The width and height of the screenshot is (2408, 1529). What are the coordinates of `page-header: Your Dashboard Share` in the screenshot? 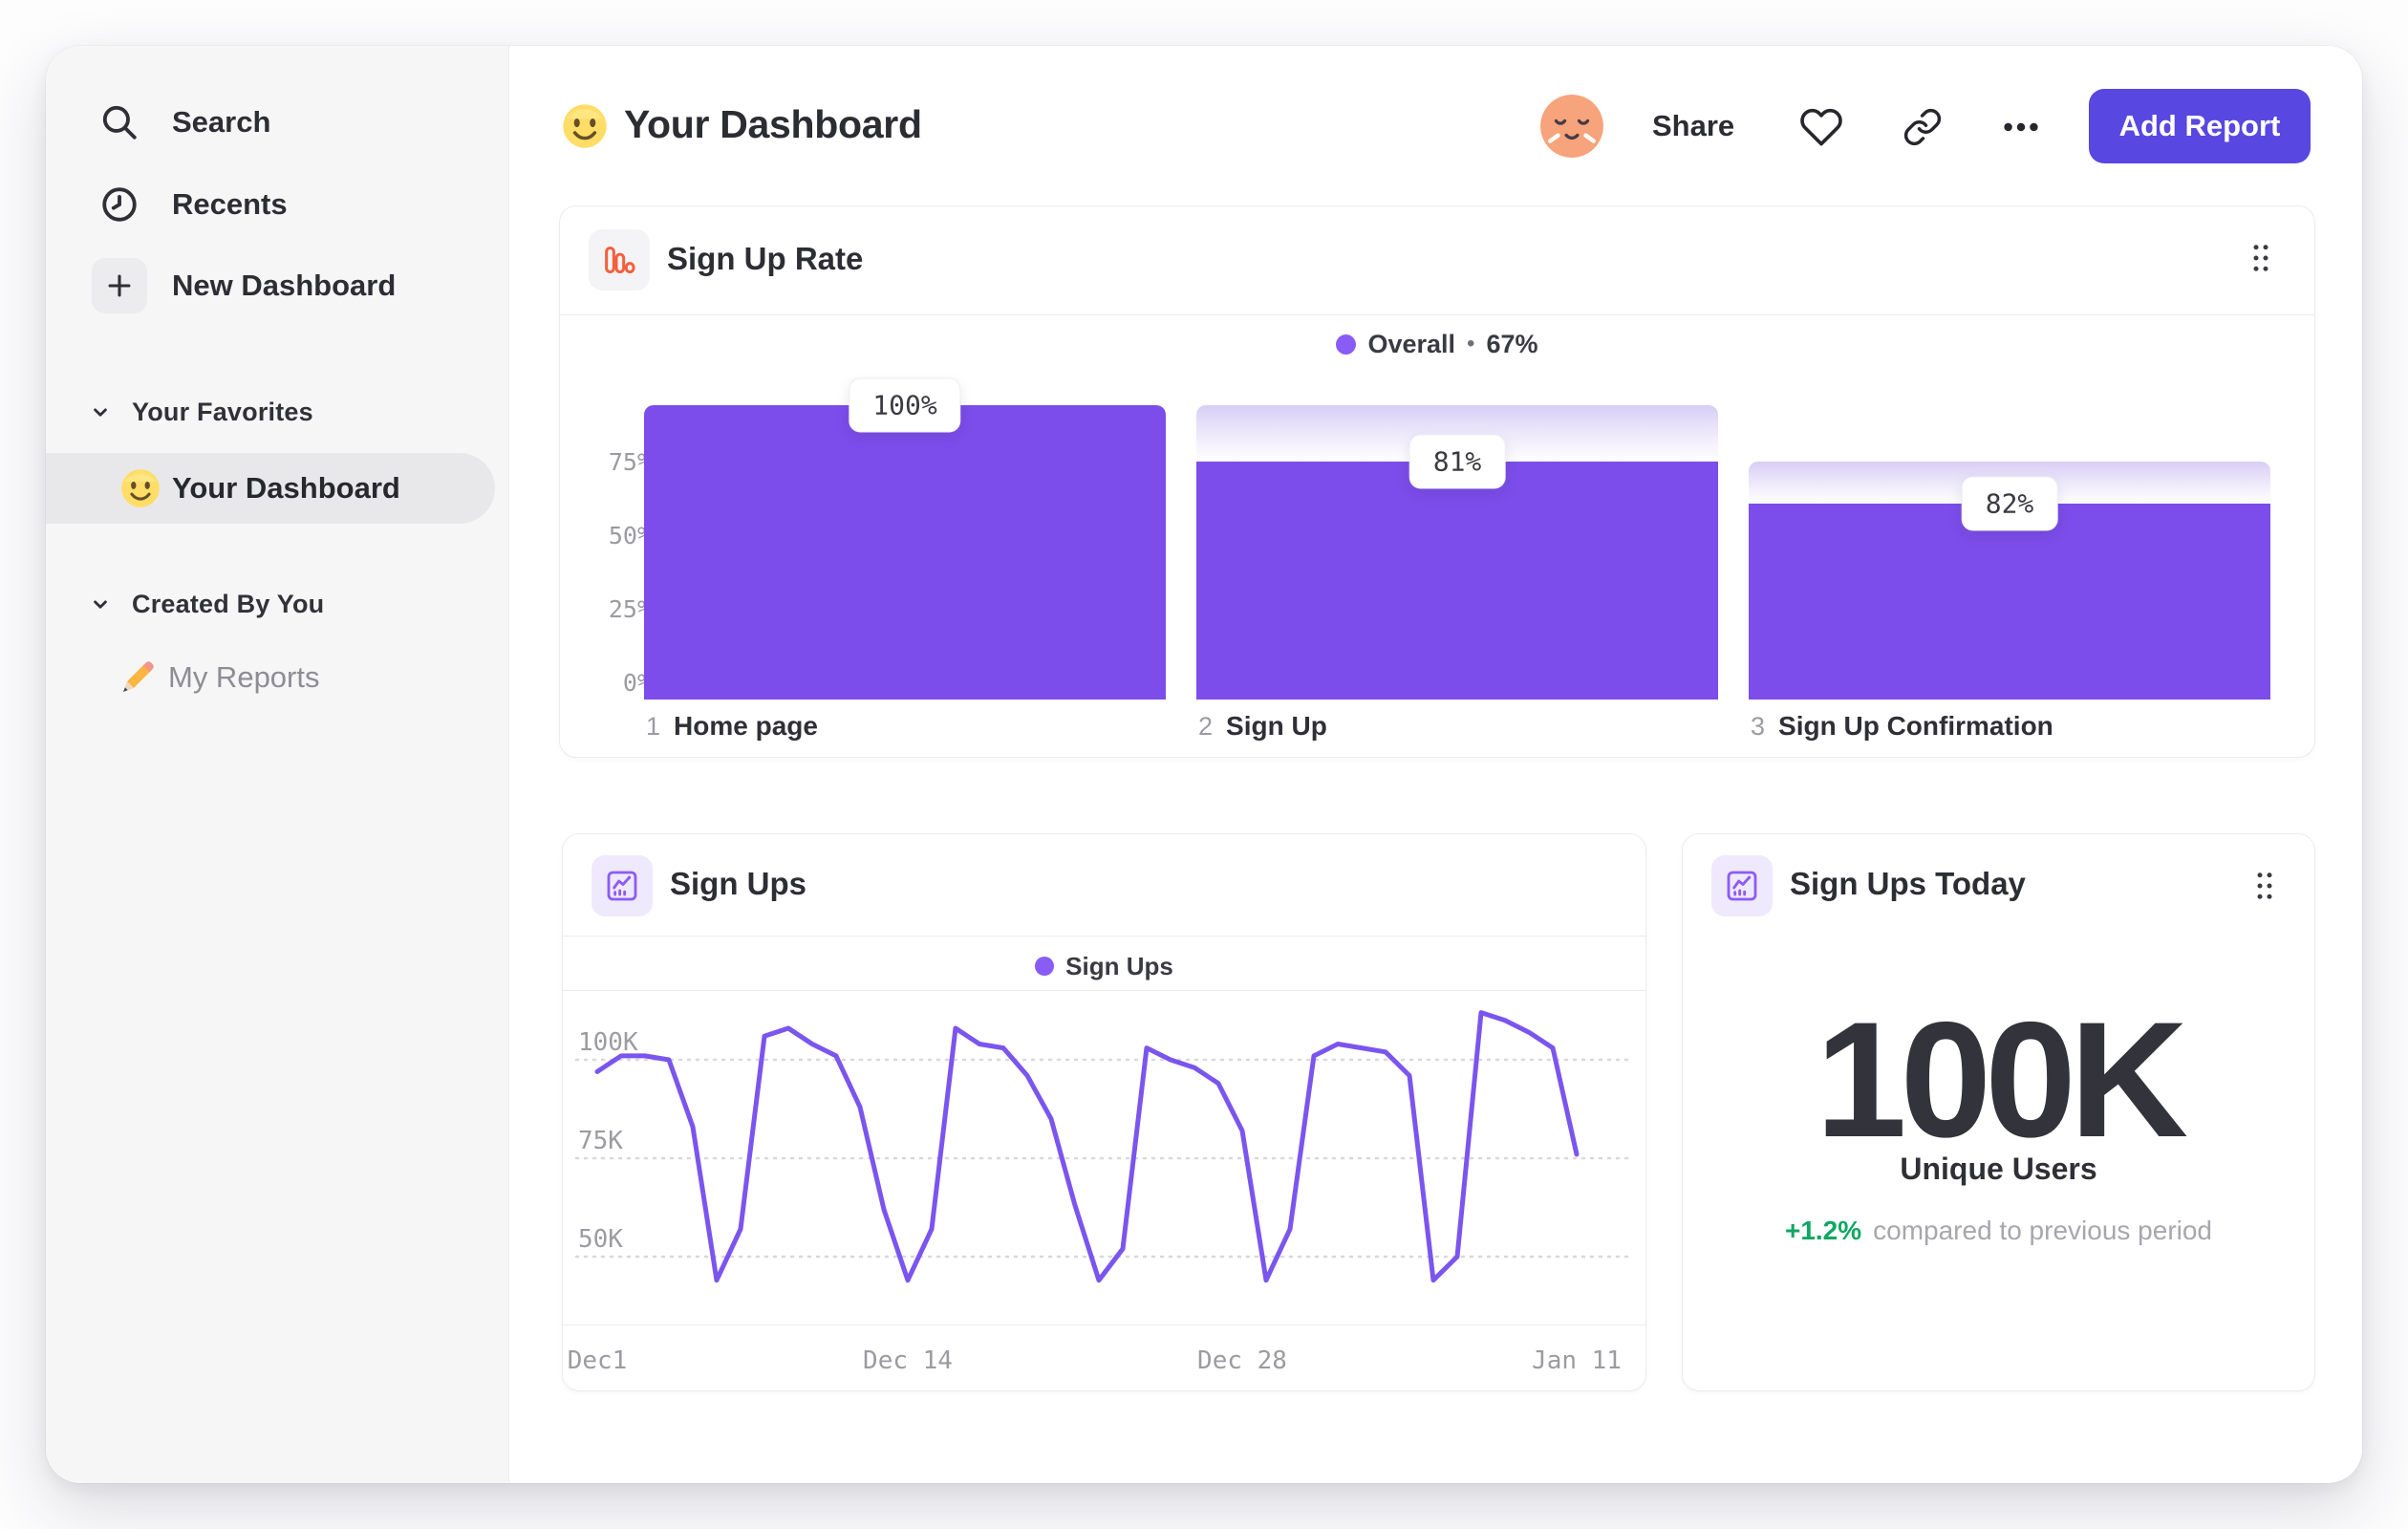 It's located at (1436, 127).